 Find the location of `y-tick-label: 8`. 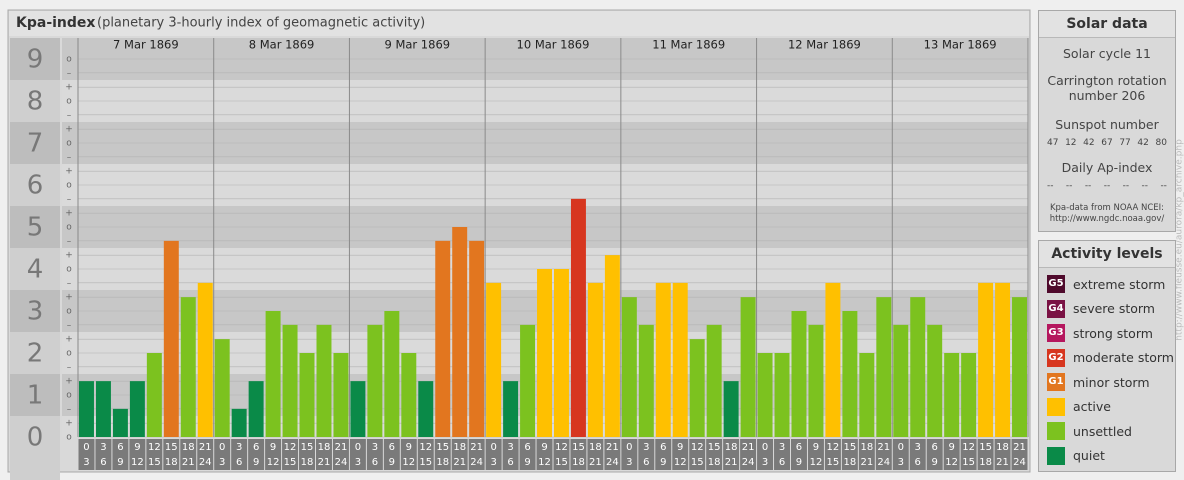

y-tick-label: 8 is located at coordinates (35, 102).